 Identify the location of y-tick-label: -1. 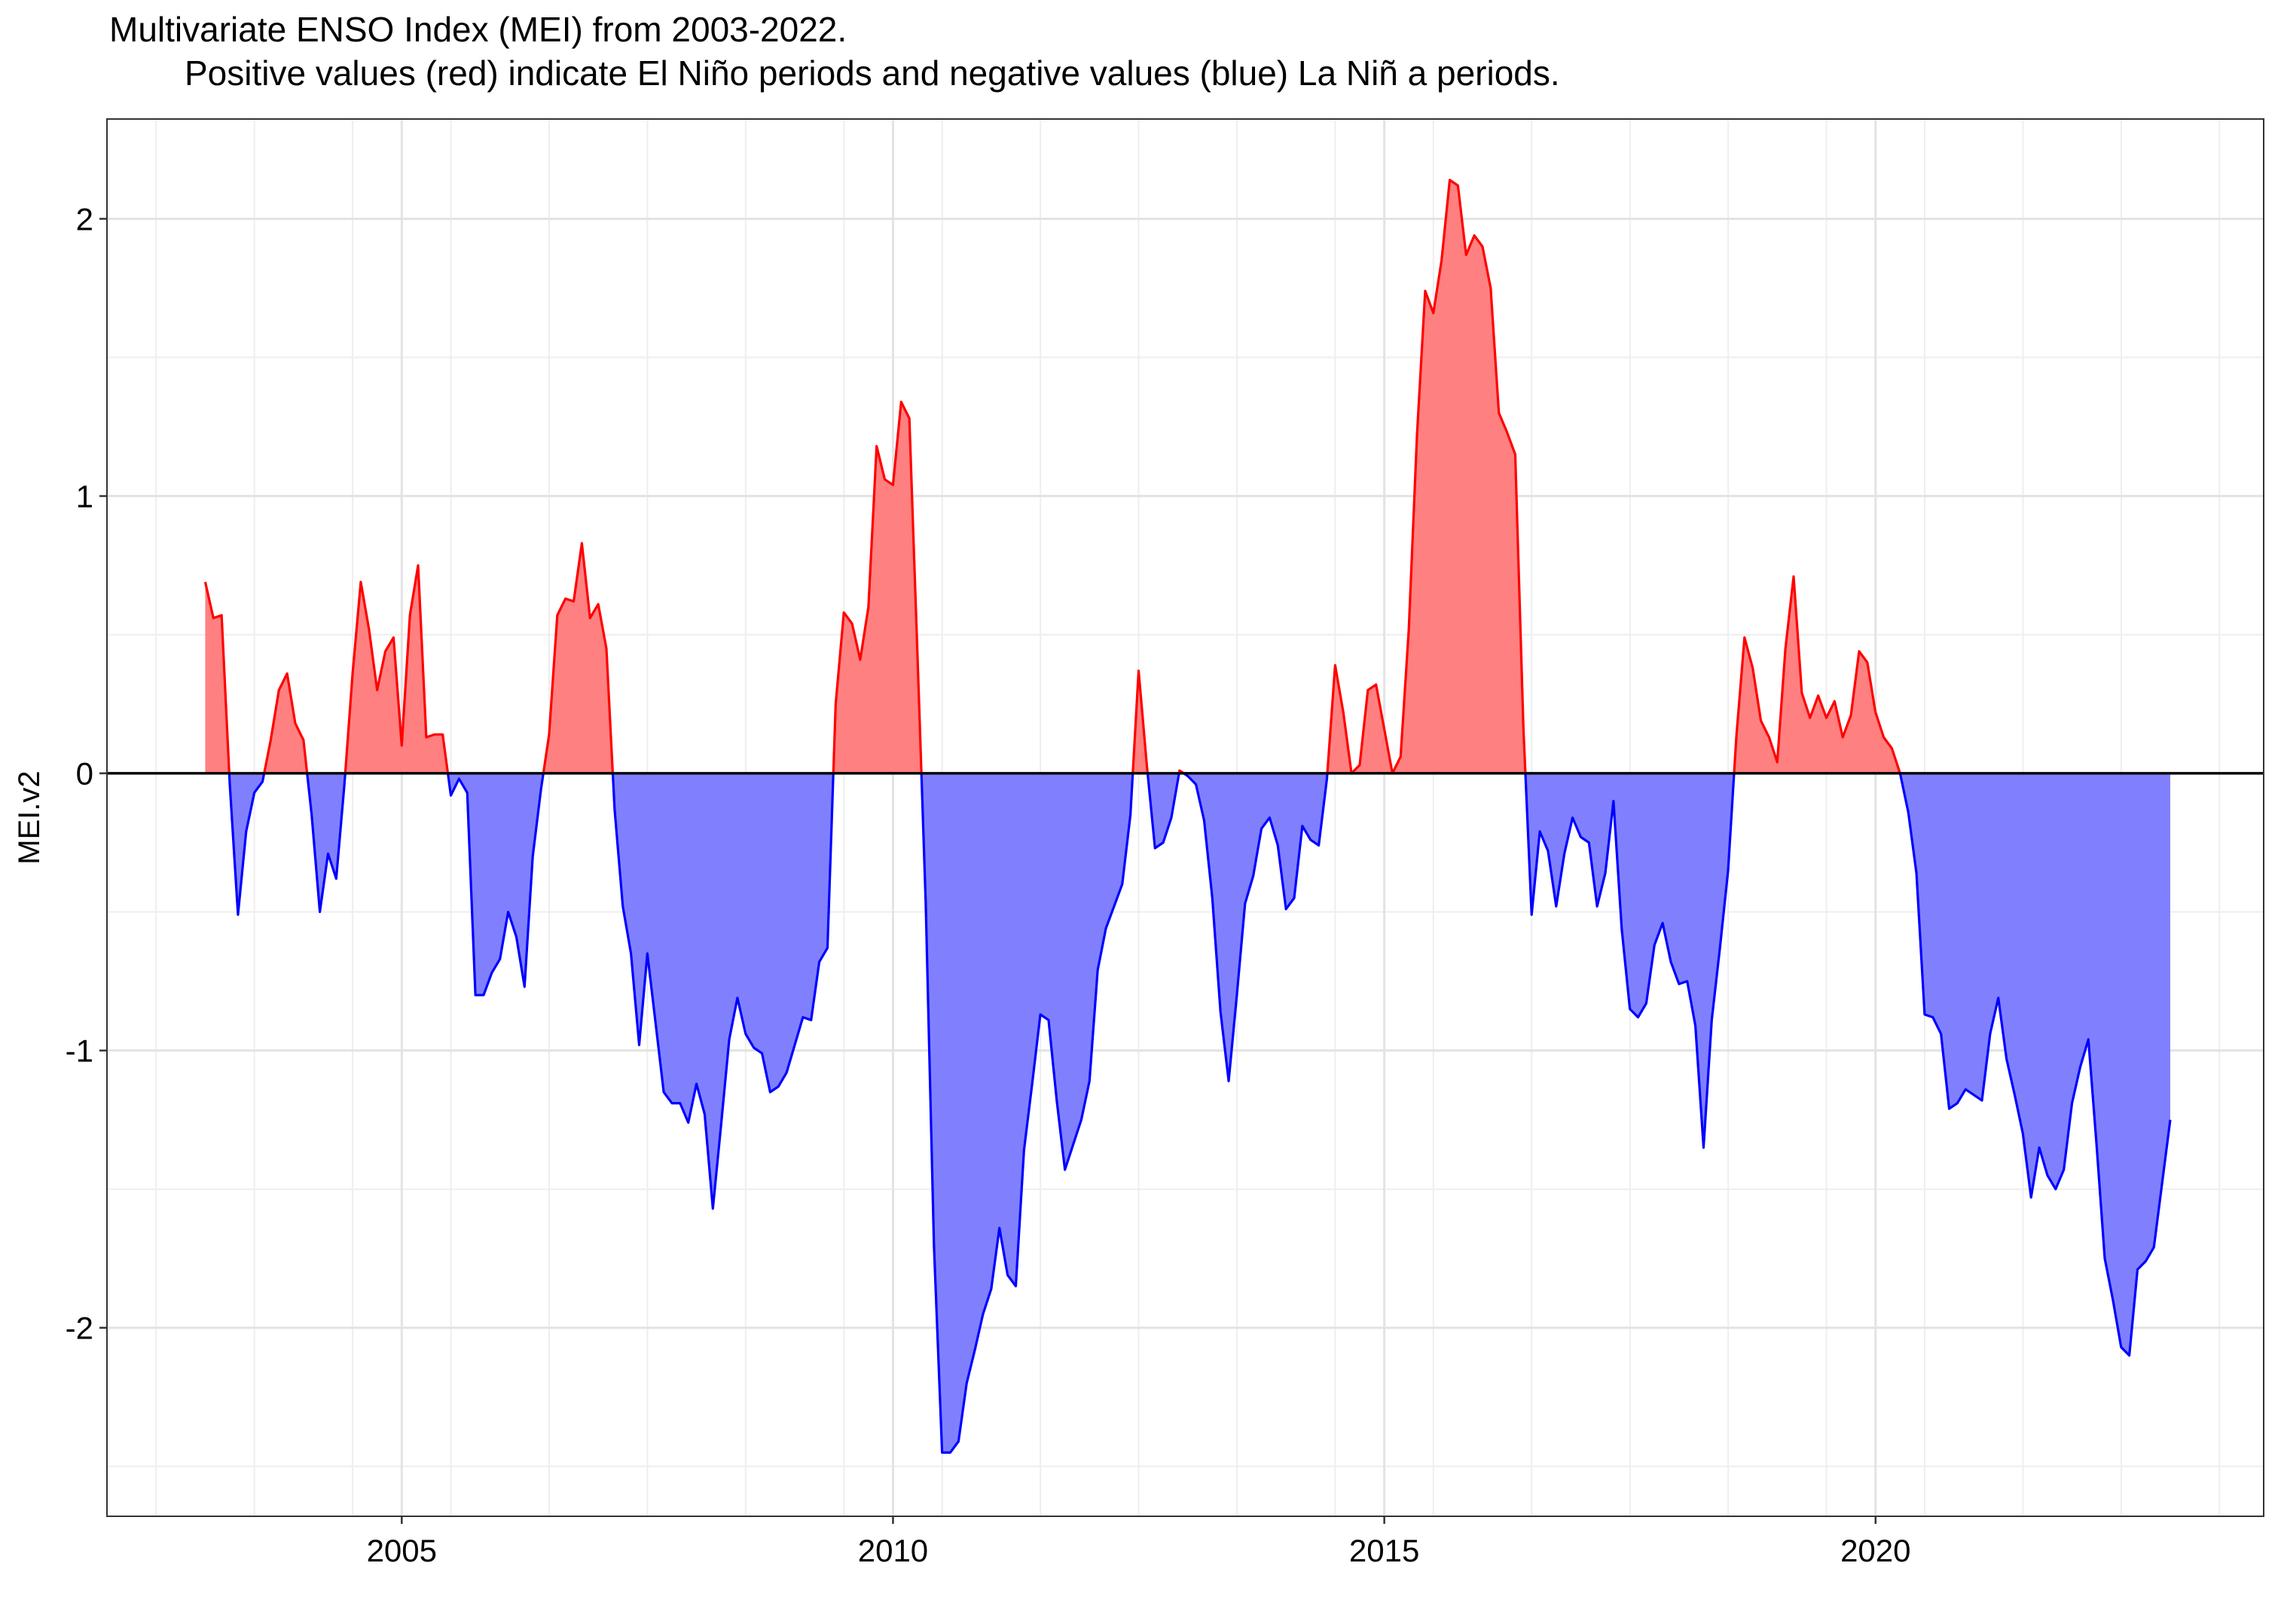
(79, 1051).